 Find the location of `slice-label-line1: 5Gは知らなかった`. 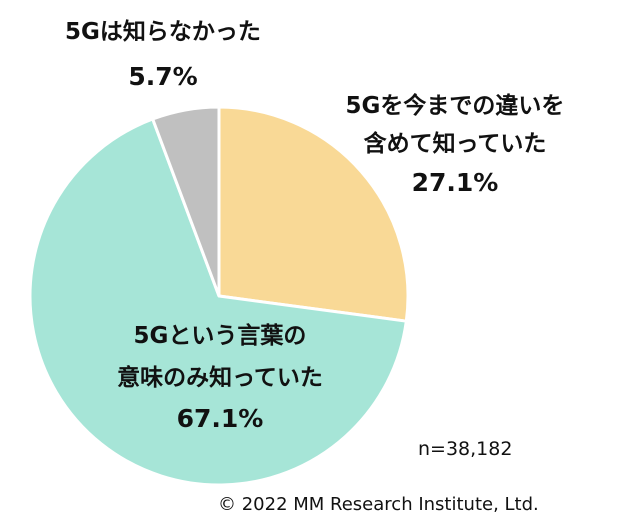

slice-label-line1: 5Gは知らなかった is located at coordinates (163, 32).